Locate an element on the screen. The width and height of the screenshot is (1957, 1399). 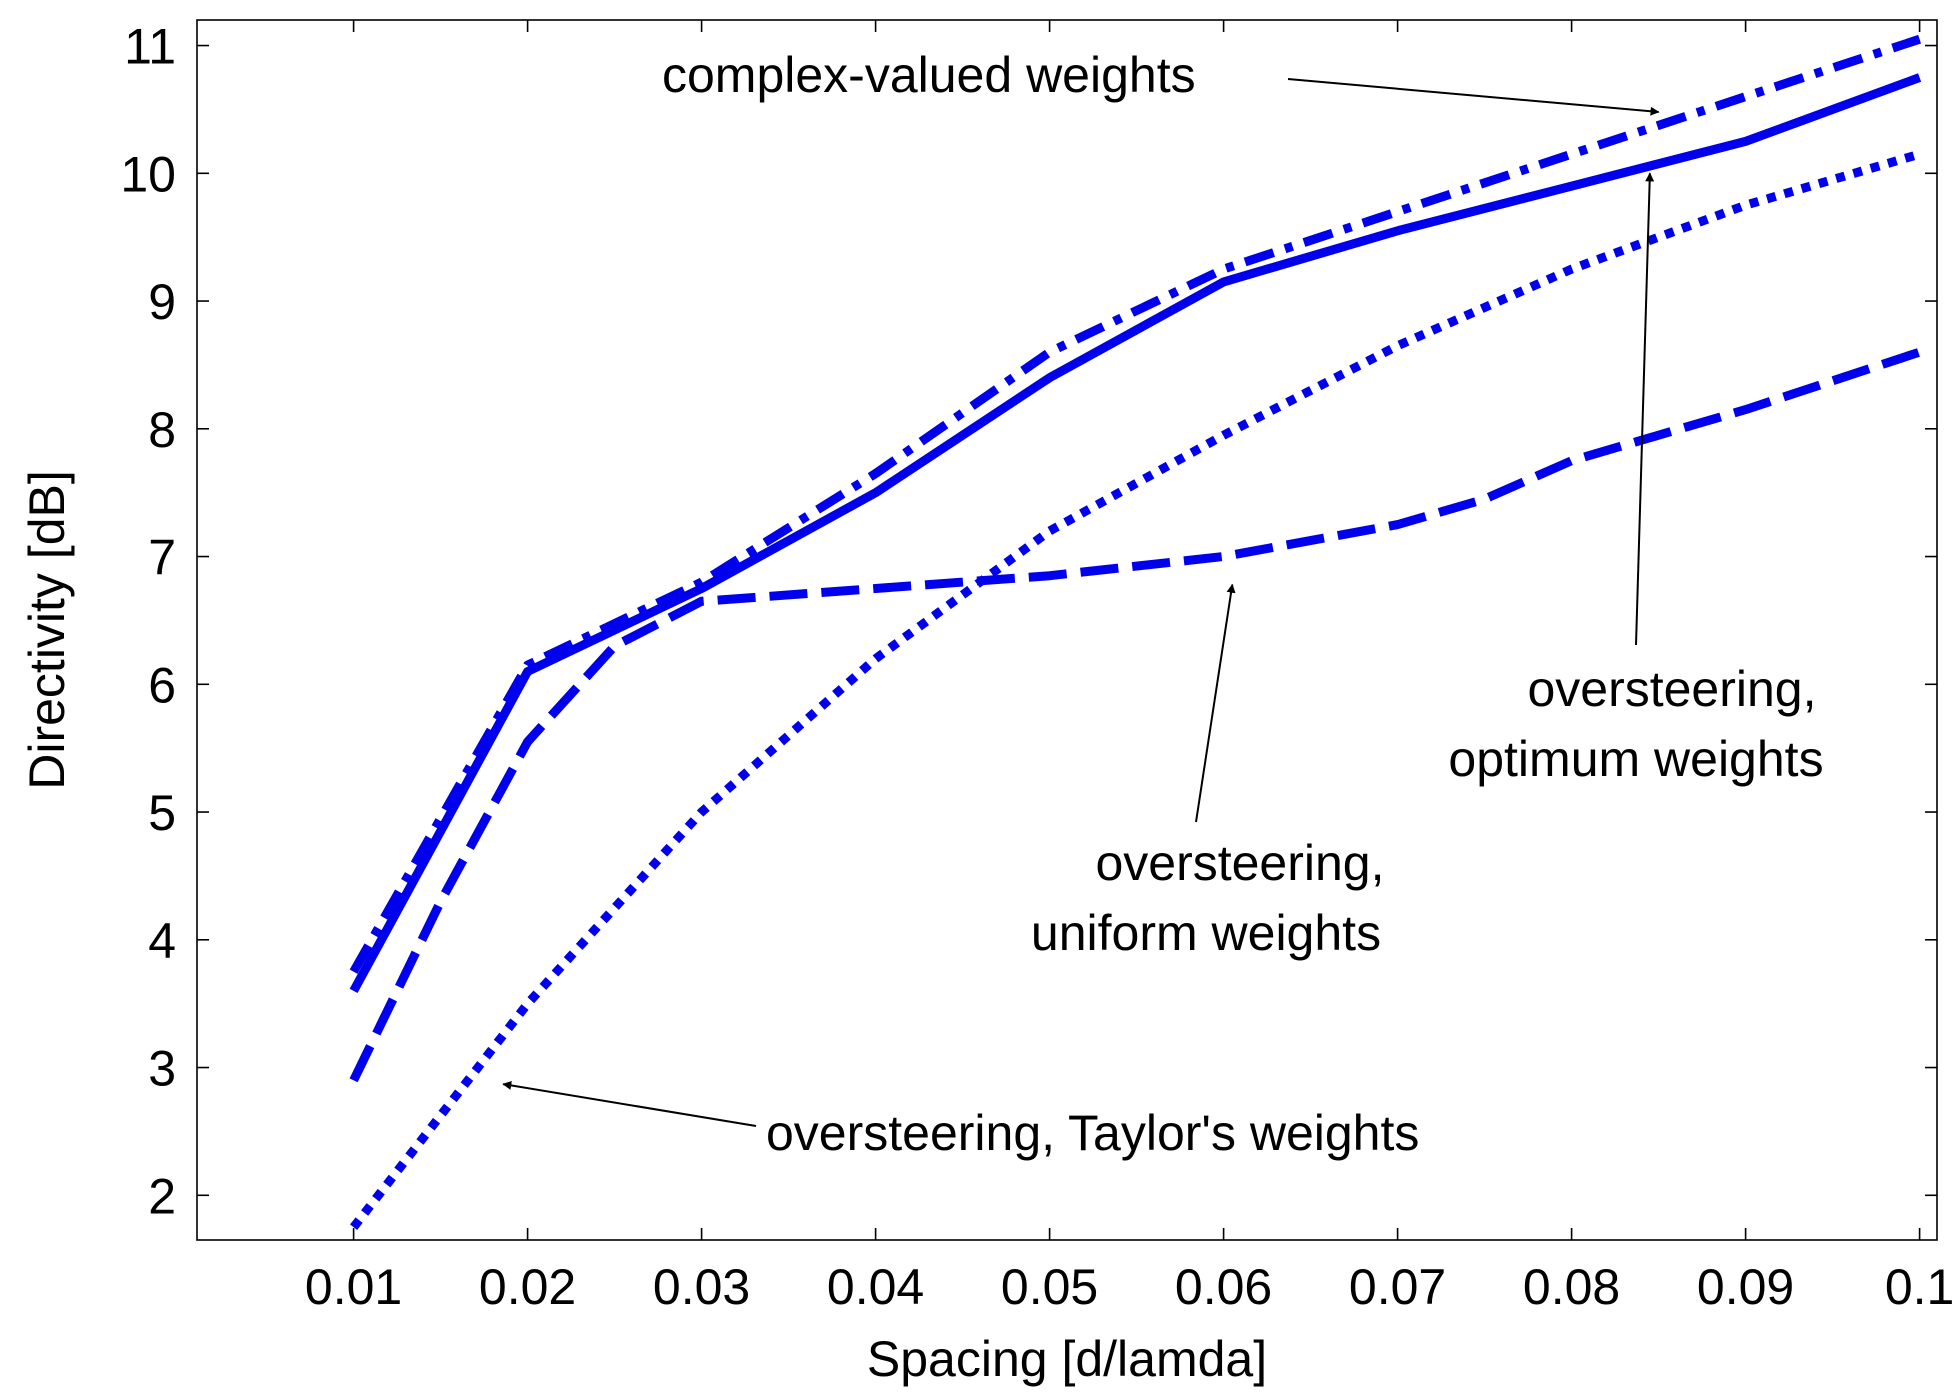
annotation-complex-valued: complex-valued weights is located at coordinates (1161, 81).